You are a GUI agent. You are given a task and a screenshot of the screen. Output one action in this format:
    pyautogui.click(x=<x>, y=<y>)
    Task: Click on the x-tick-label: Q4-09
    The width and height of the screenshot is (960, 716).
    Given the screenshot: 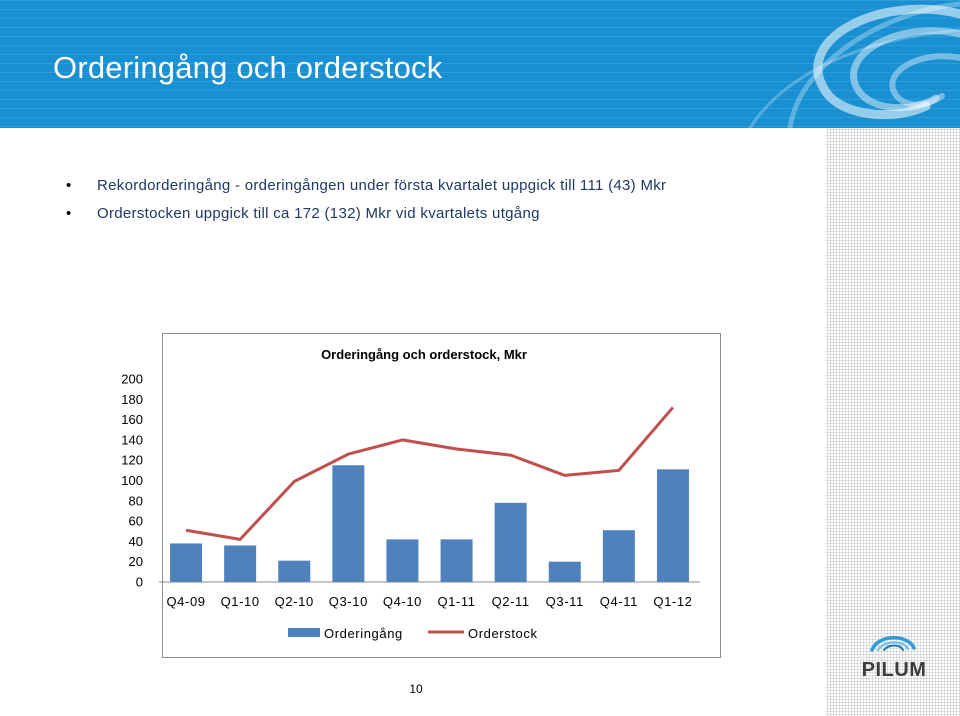 What is the action you would take?
    pyautogui.click(x=185, y=601)
    